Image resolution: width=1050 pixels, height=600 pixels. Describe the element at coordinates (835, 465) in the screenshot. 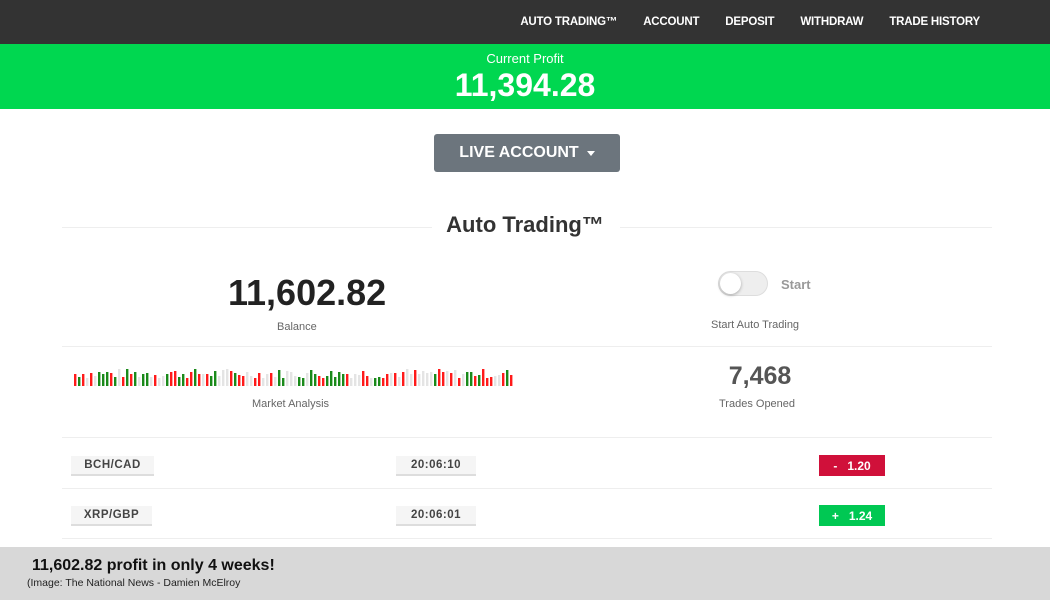

I see `sign: -` at that location.